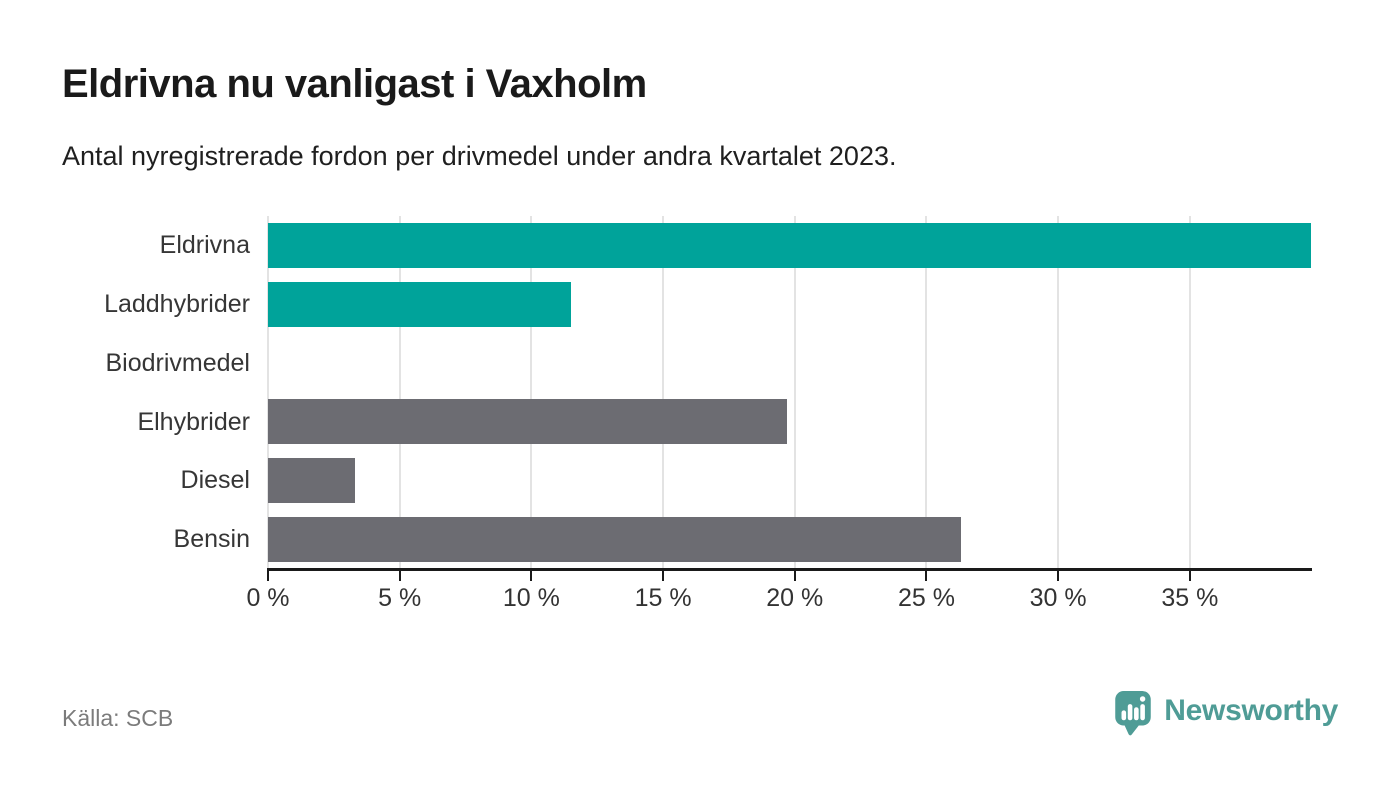 The height and width of the screenshot is (793, 1400). I want to click on category-label: Eldrivna, so click(204, 245).